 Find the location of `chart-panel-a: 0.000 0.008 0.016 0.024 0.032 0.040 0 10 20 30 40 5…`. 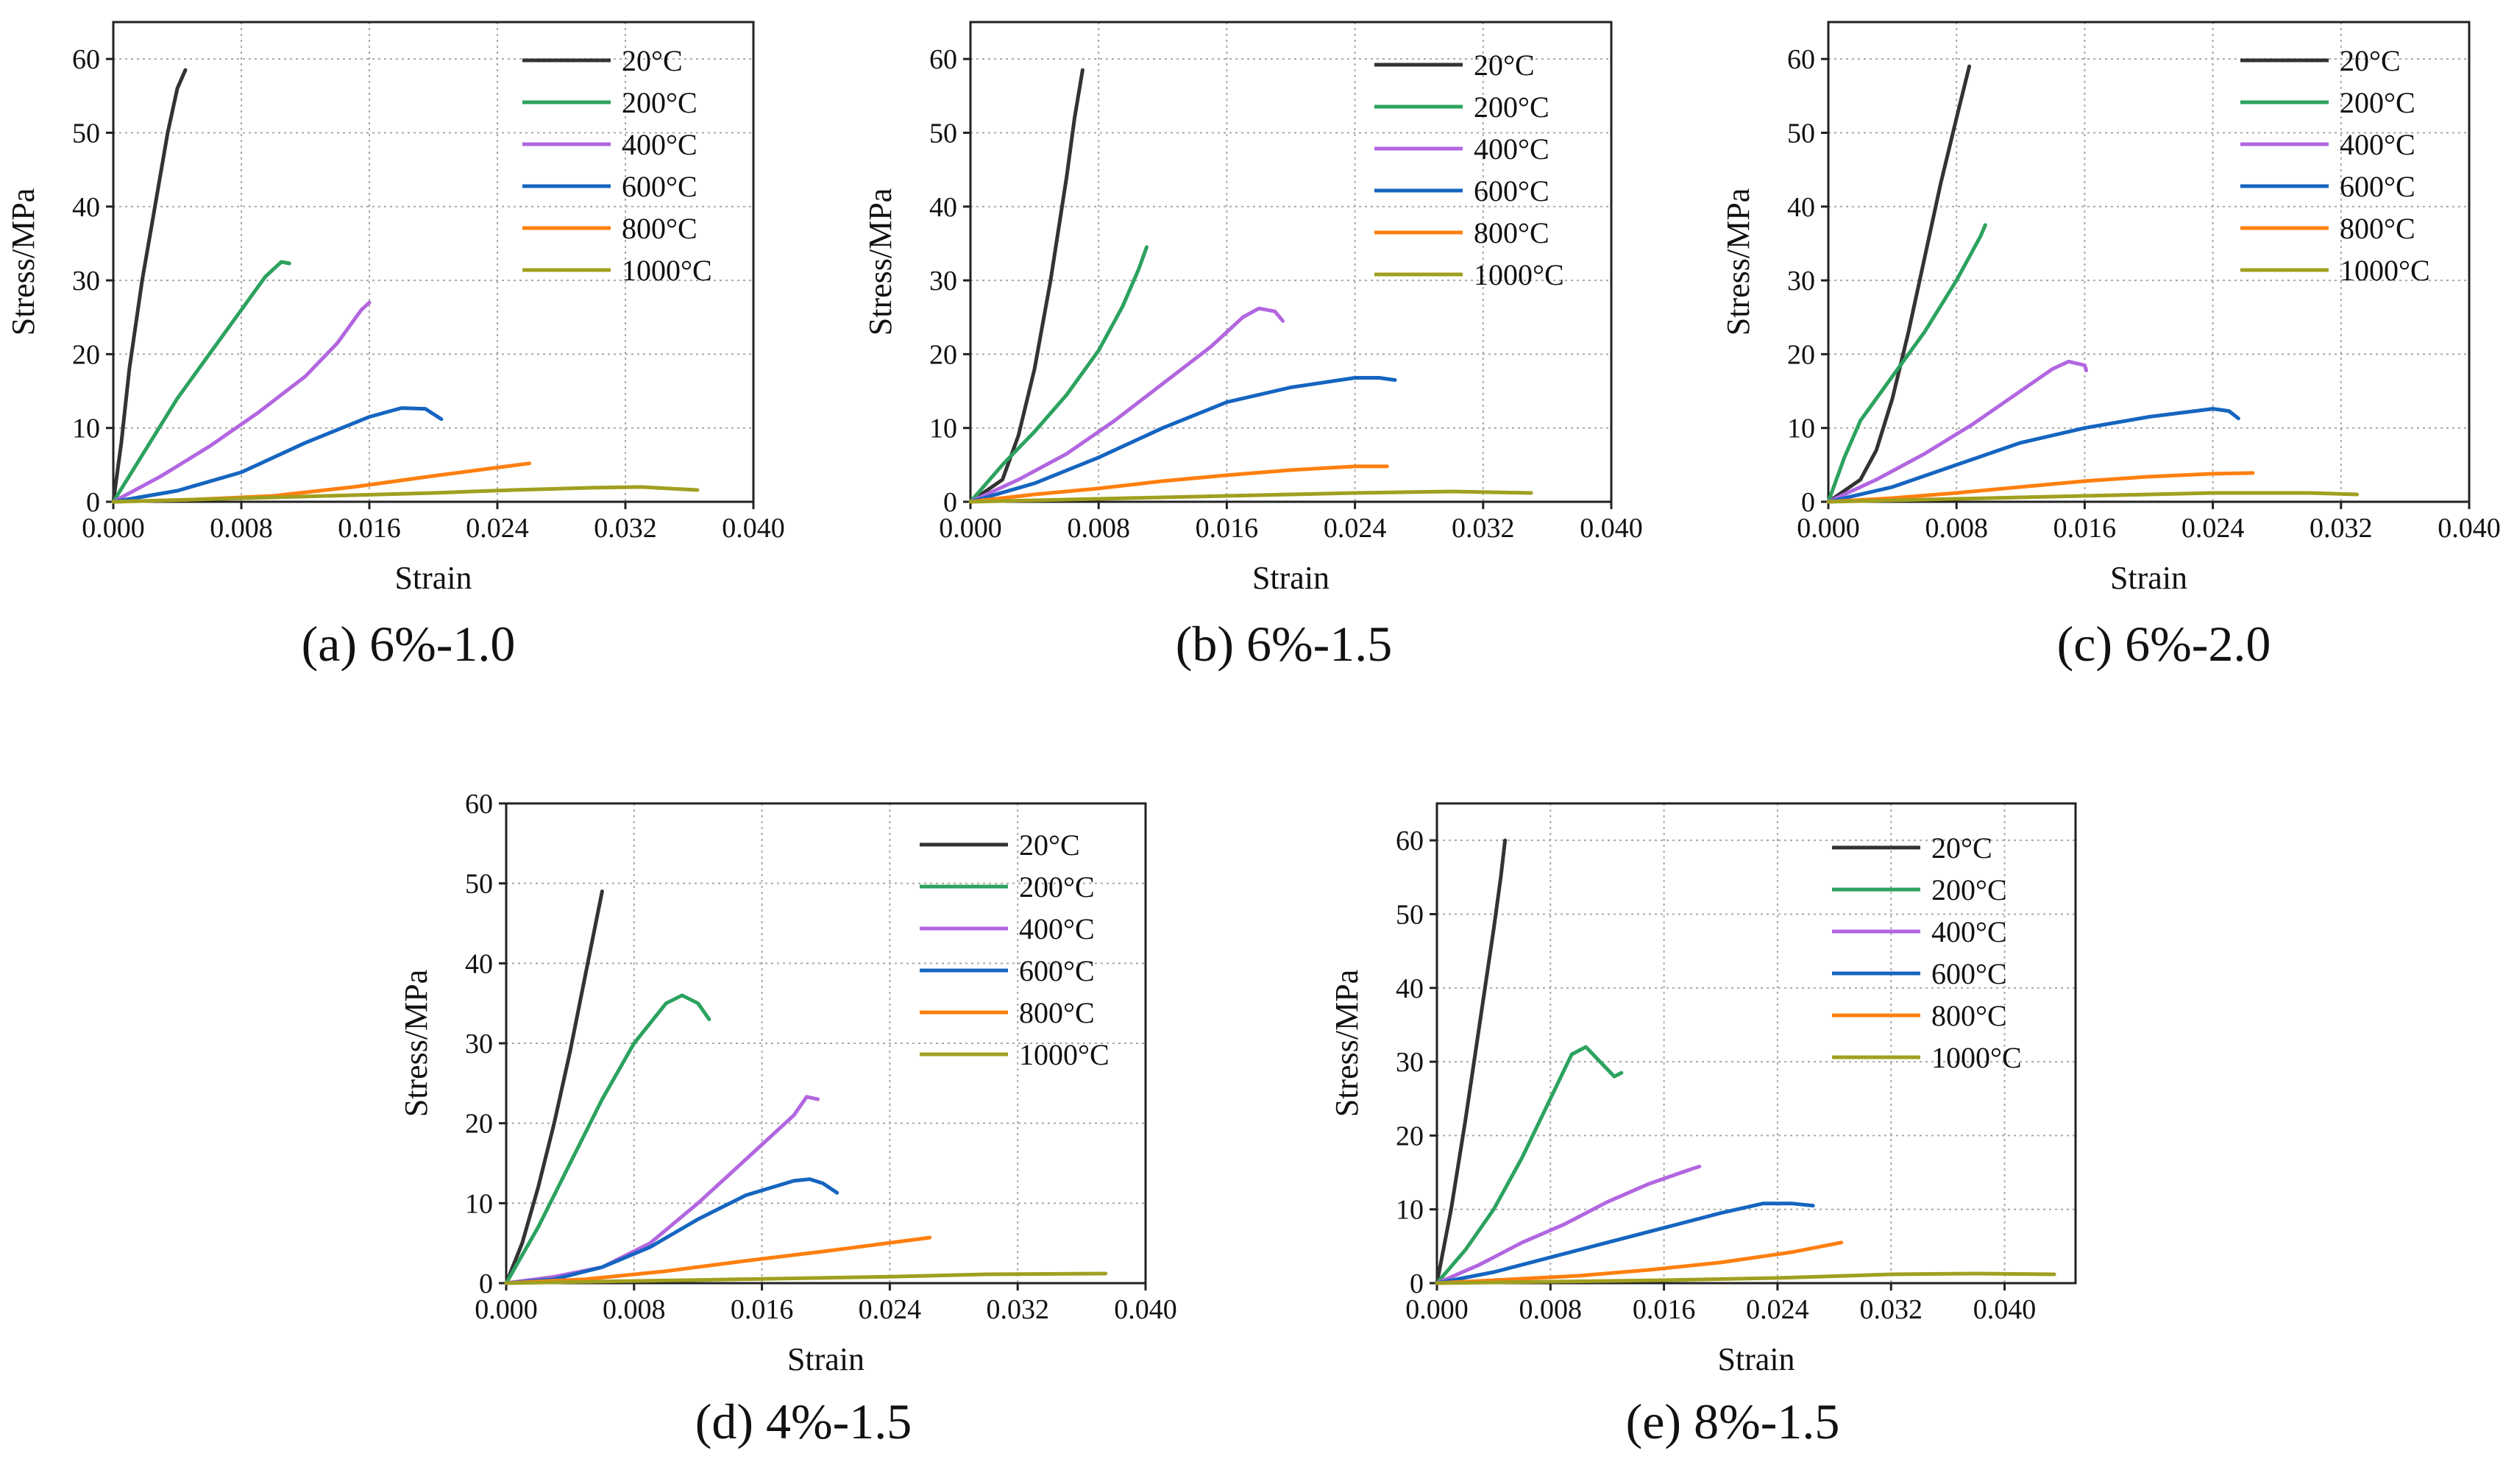

chart-panel-a: 0.000 0.008 0.016 0.024 0.032 0.040 0 10 20 30 40 5… is located at coordinates (395, 346).